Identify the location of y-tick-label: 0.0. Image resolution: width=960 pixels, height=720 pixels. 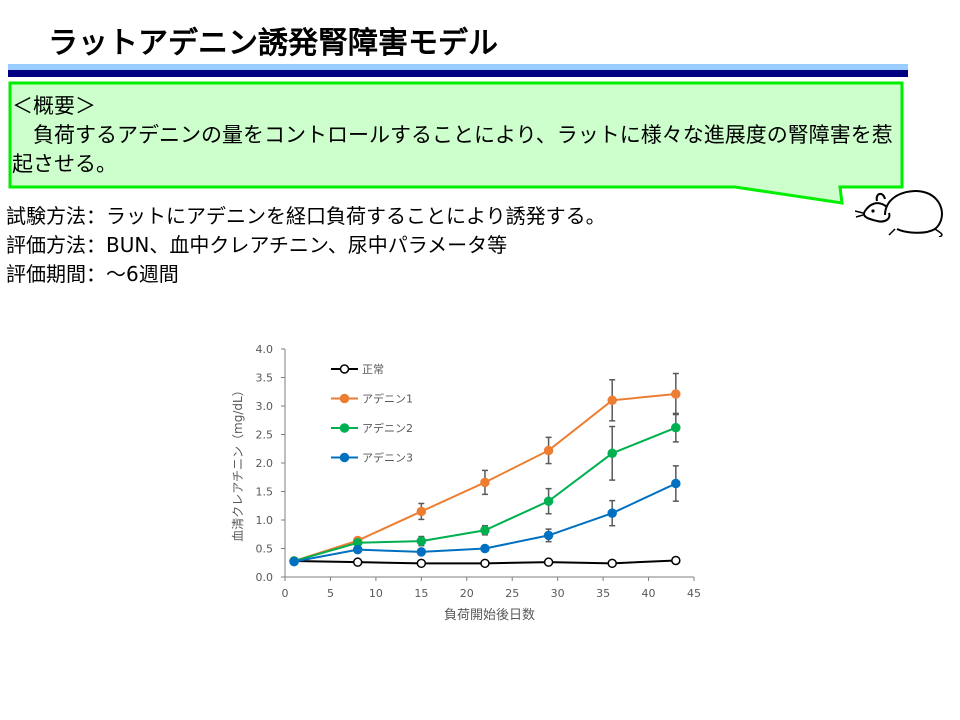
(265, 577).